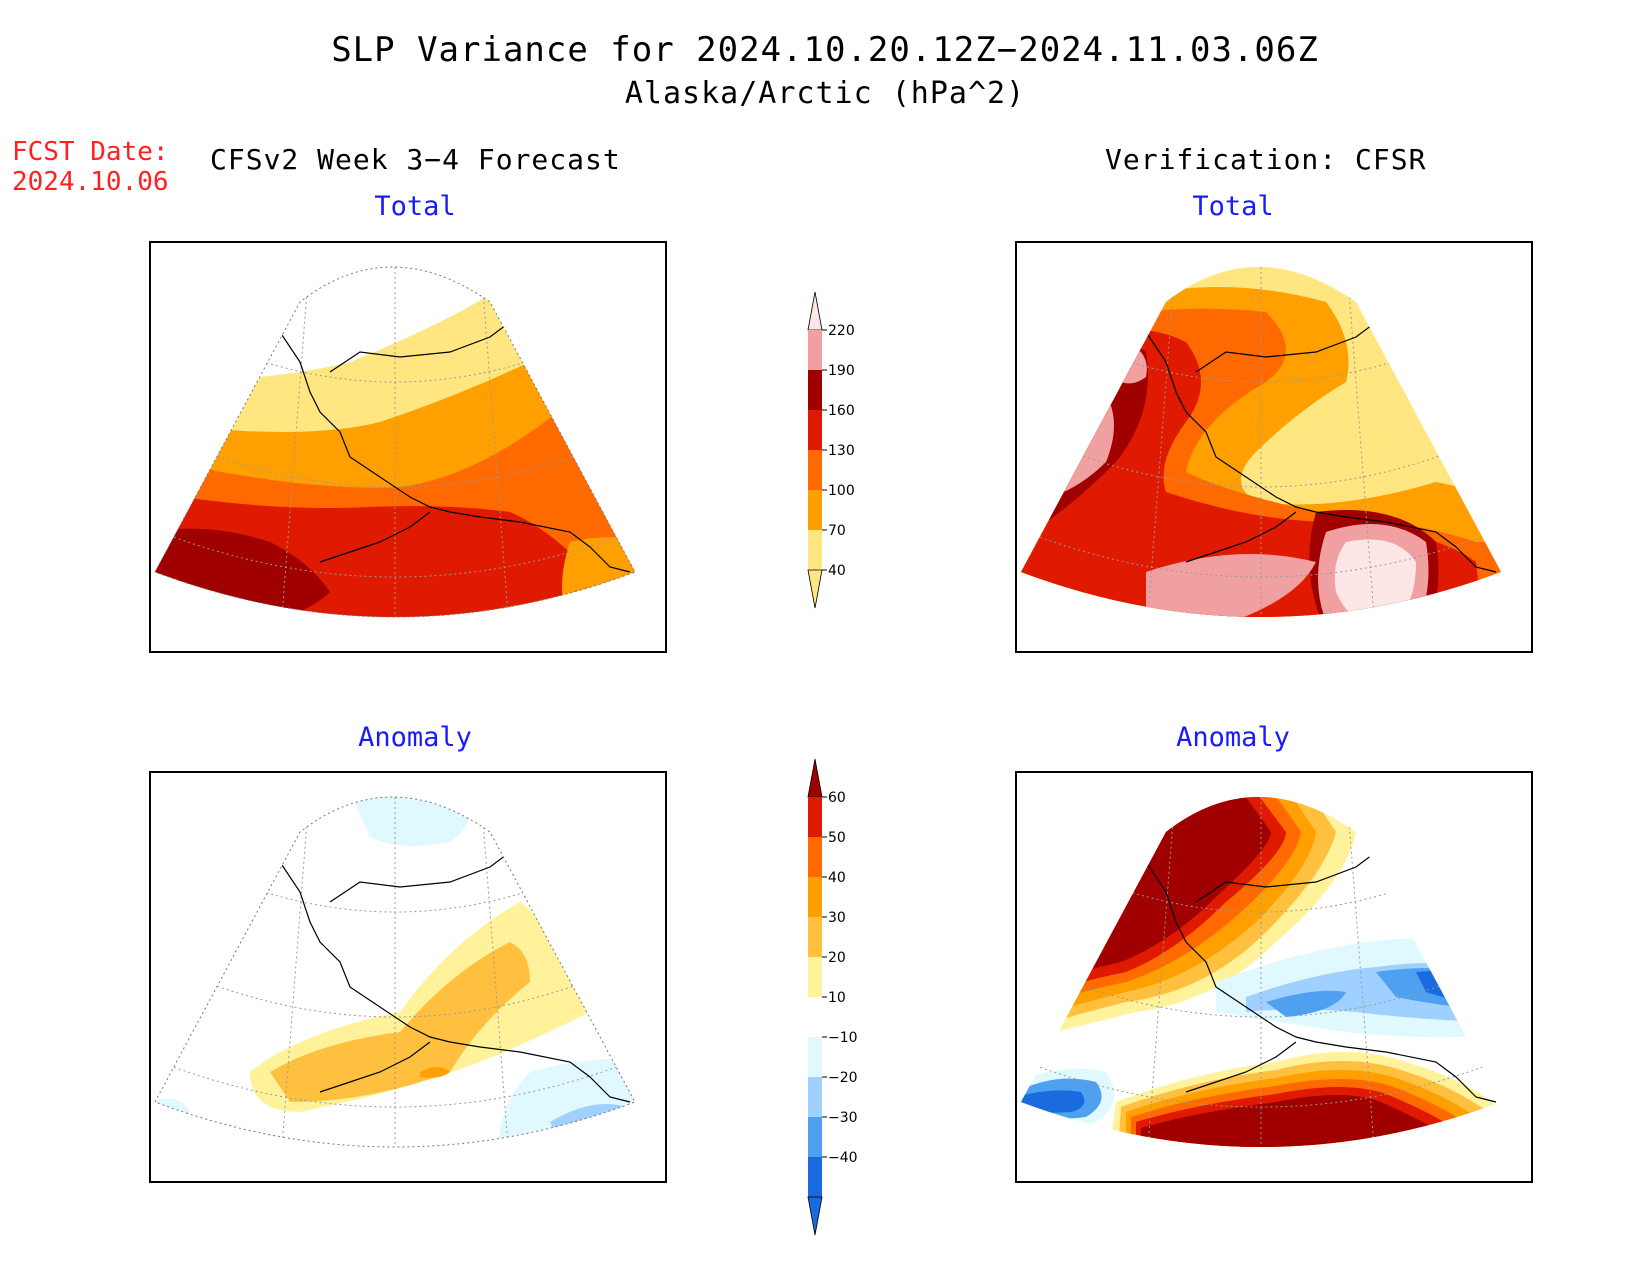  Describe the element at coordinates (837, 531) in the screenshot. I see `total-colorbar-tick-label: 70` at that location.